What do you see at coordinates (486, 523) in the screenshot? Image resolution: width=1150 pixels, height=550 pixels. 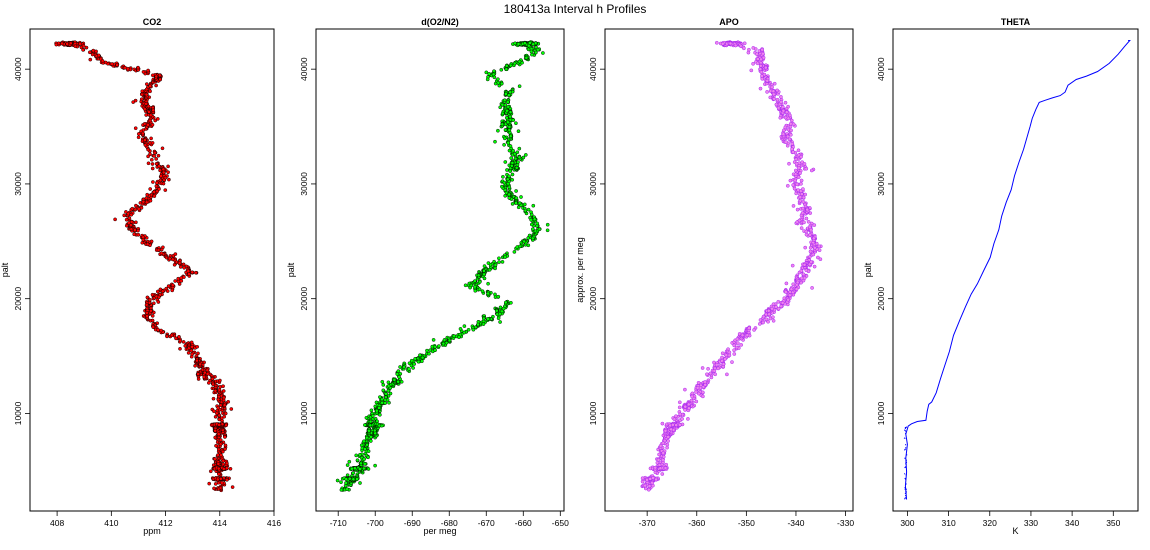 I see `x-tick-label: -670` at bounding box center [486, 523].